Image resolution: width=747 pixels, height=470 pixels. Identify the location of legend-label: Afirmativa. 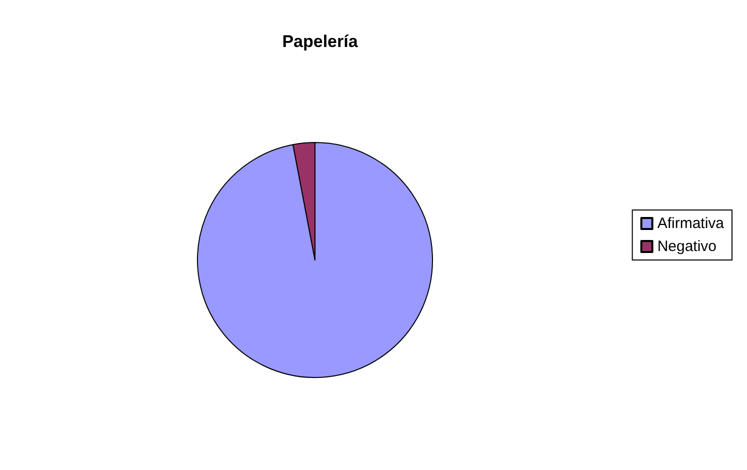
(691, 223).